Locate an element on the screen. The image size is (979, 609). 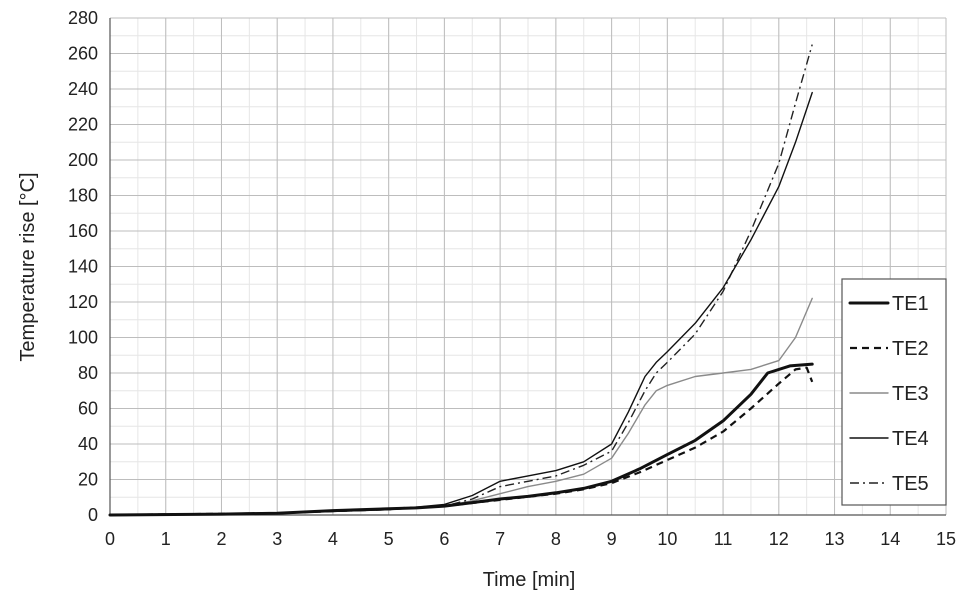
legend-label-te1: TE1 is located at coordinates (910, 304).